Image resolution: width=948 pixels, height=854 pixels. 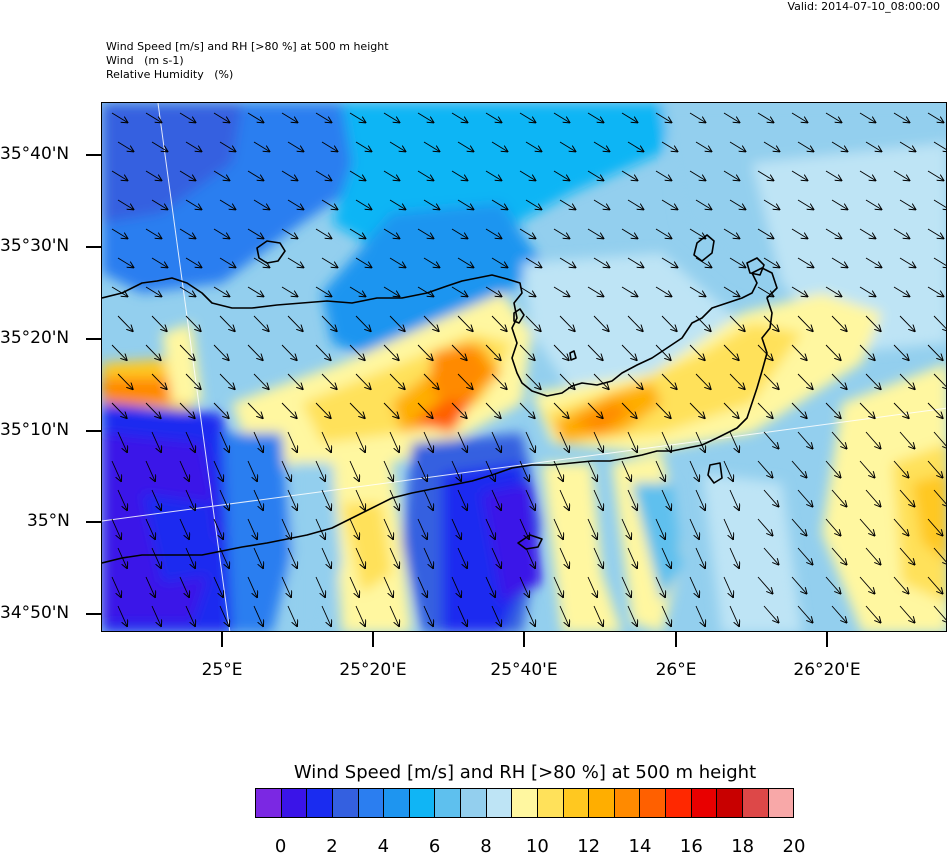 I want to click on colorbar-label: 2, so click(x=332, y=845).